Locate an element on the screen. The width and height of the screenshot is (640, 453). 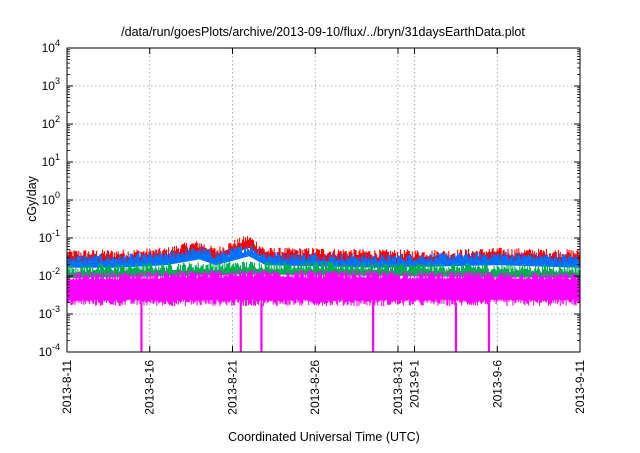
y-tick-label: 10⁻¹ is located at coordinates (49, 236).